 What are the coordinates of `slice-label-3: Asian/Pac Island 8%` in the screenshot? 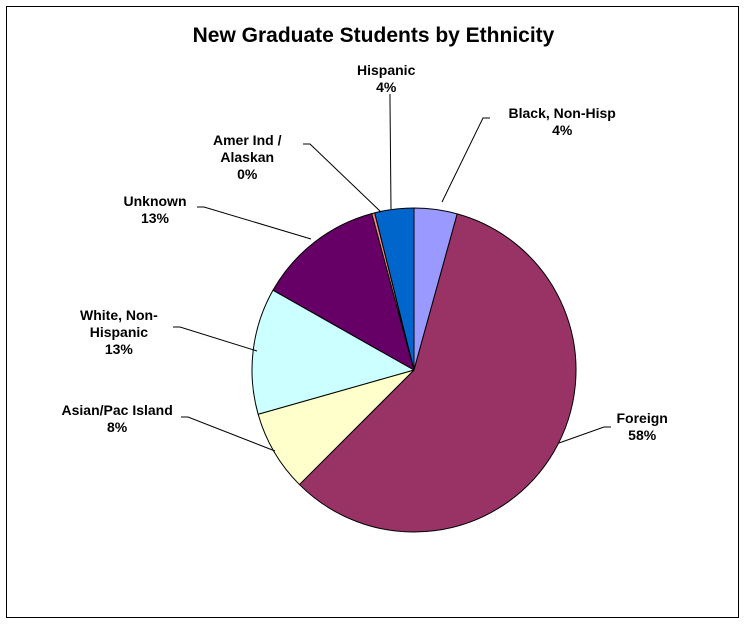 It's located at (117, 419).